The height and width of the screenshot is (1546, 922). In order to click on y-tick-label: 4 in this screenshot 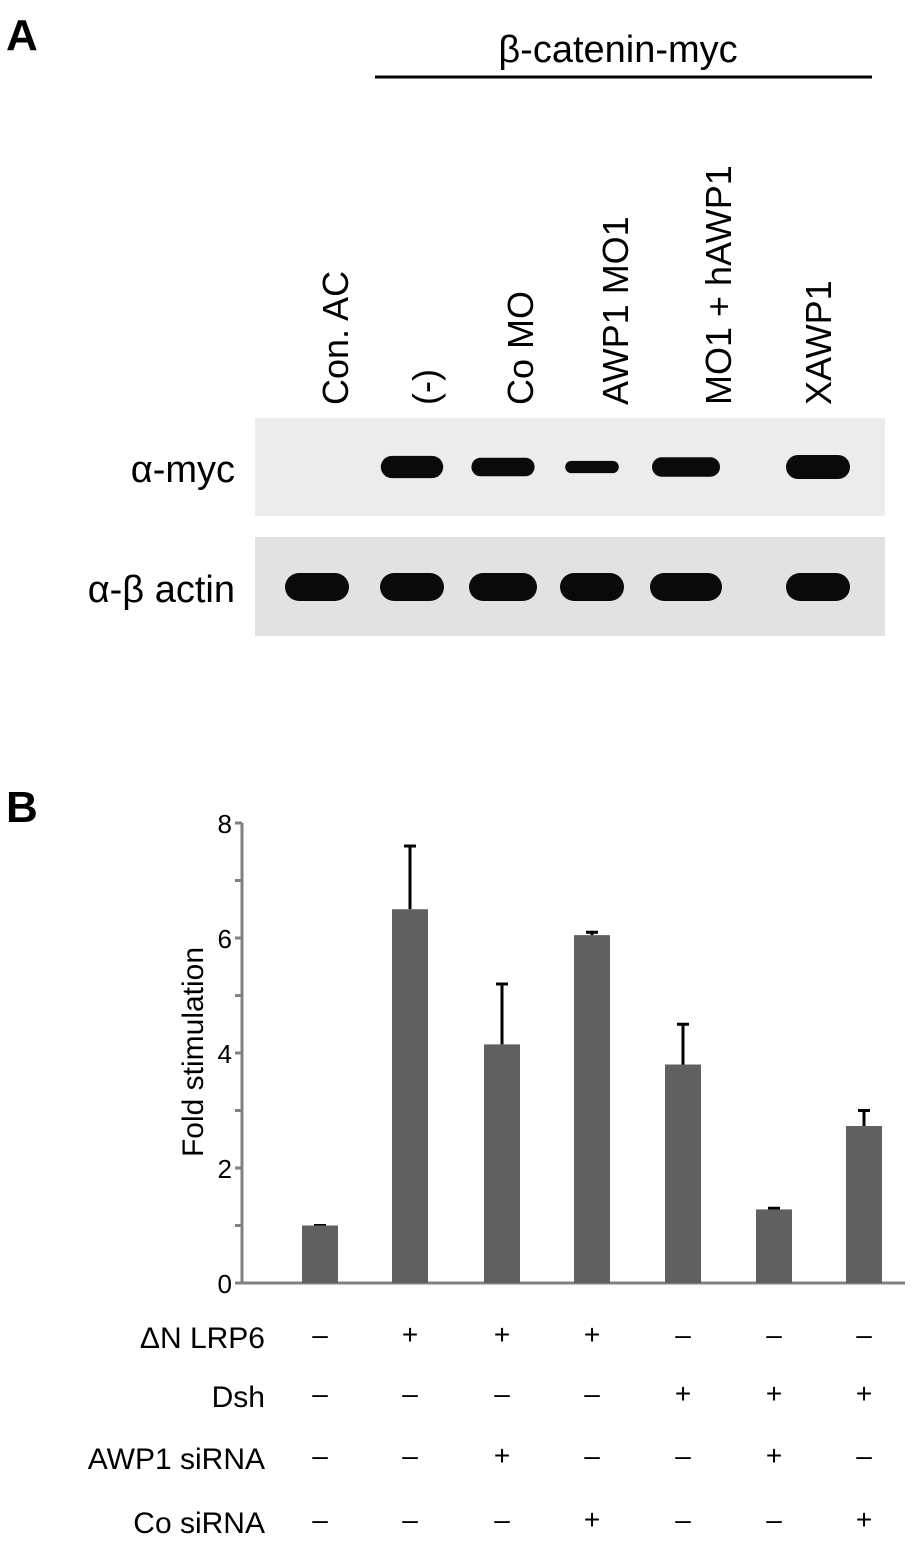, I will do `click(225, 1054)`.